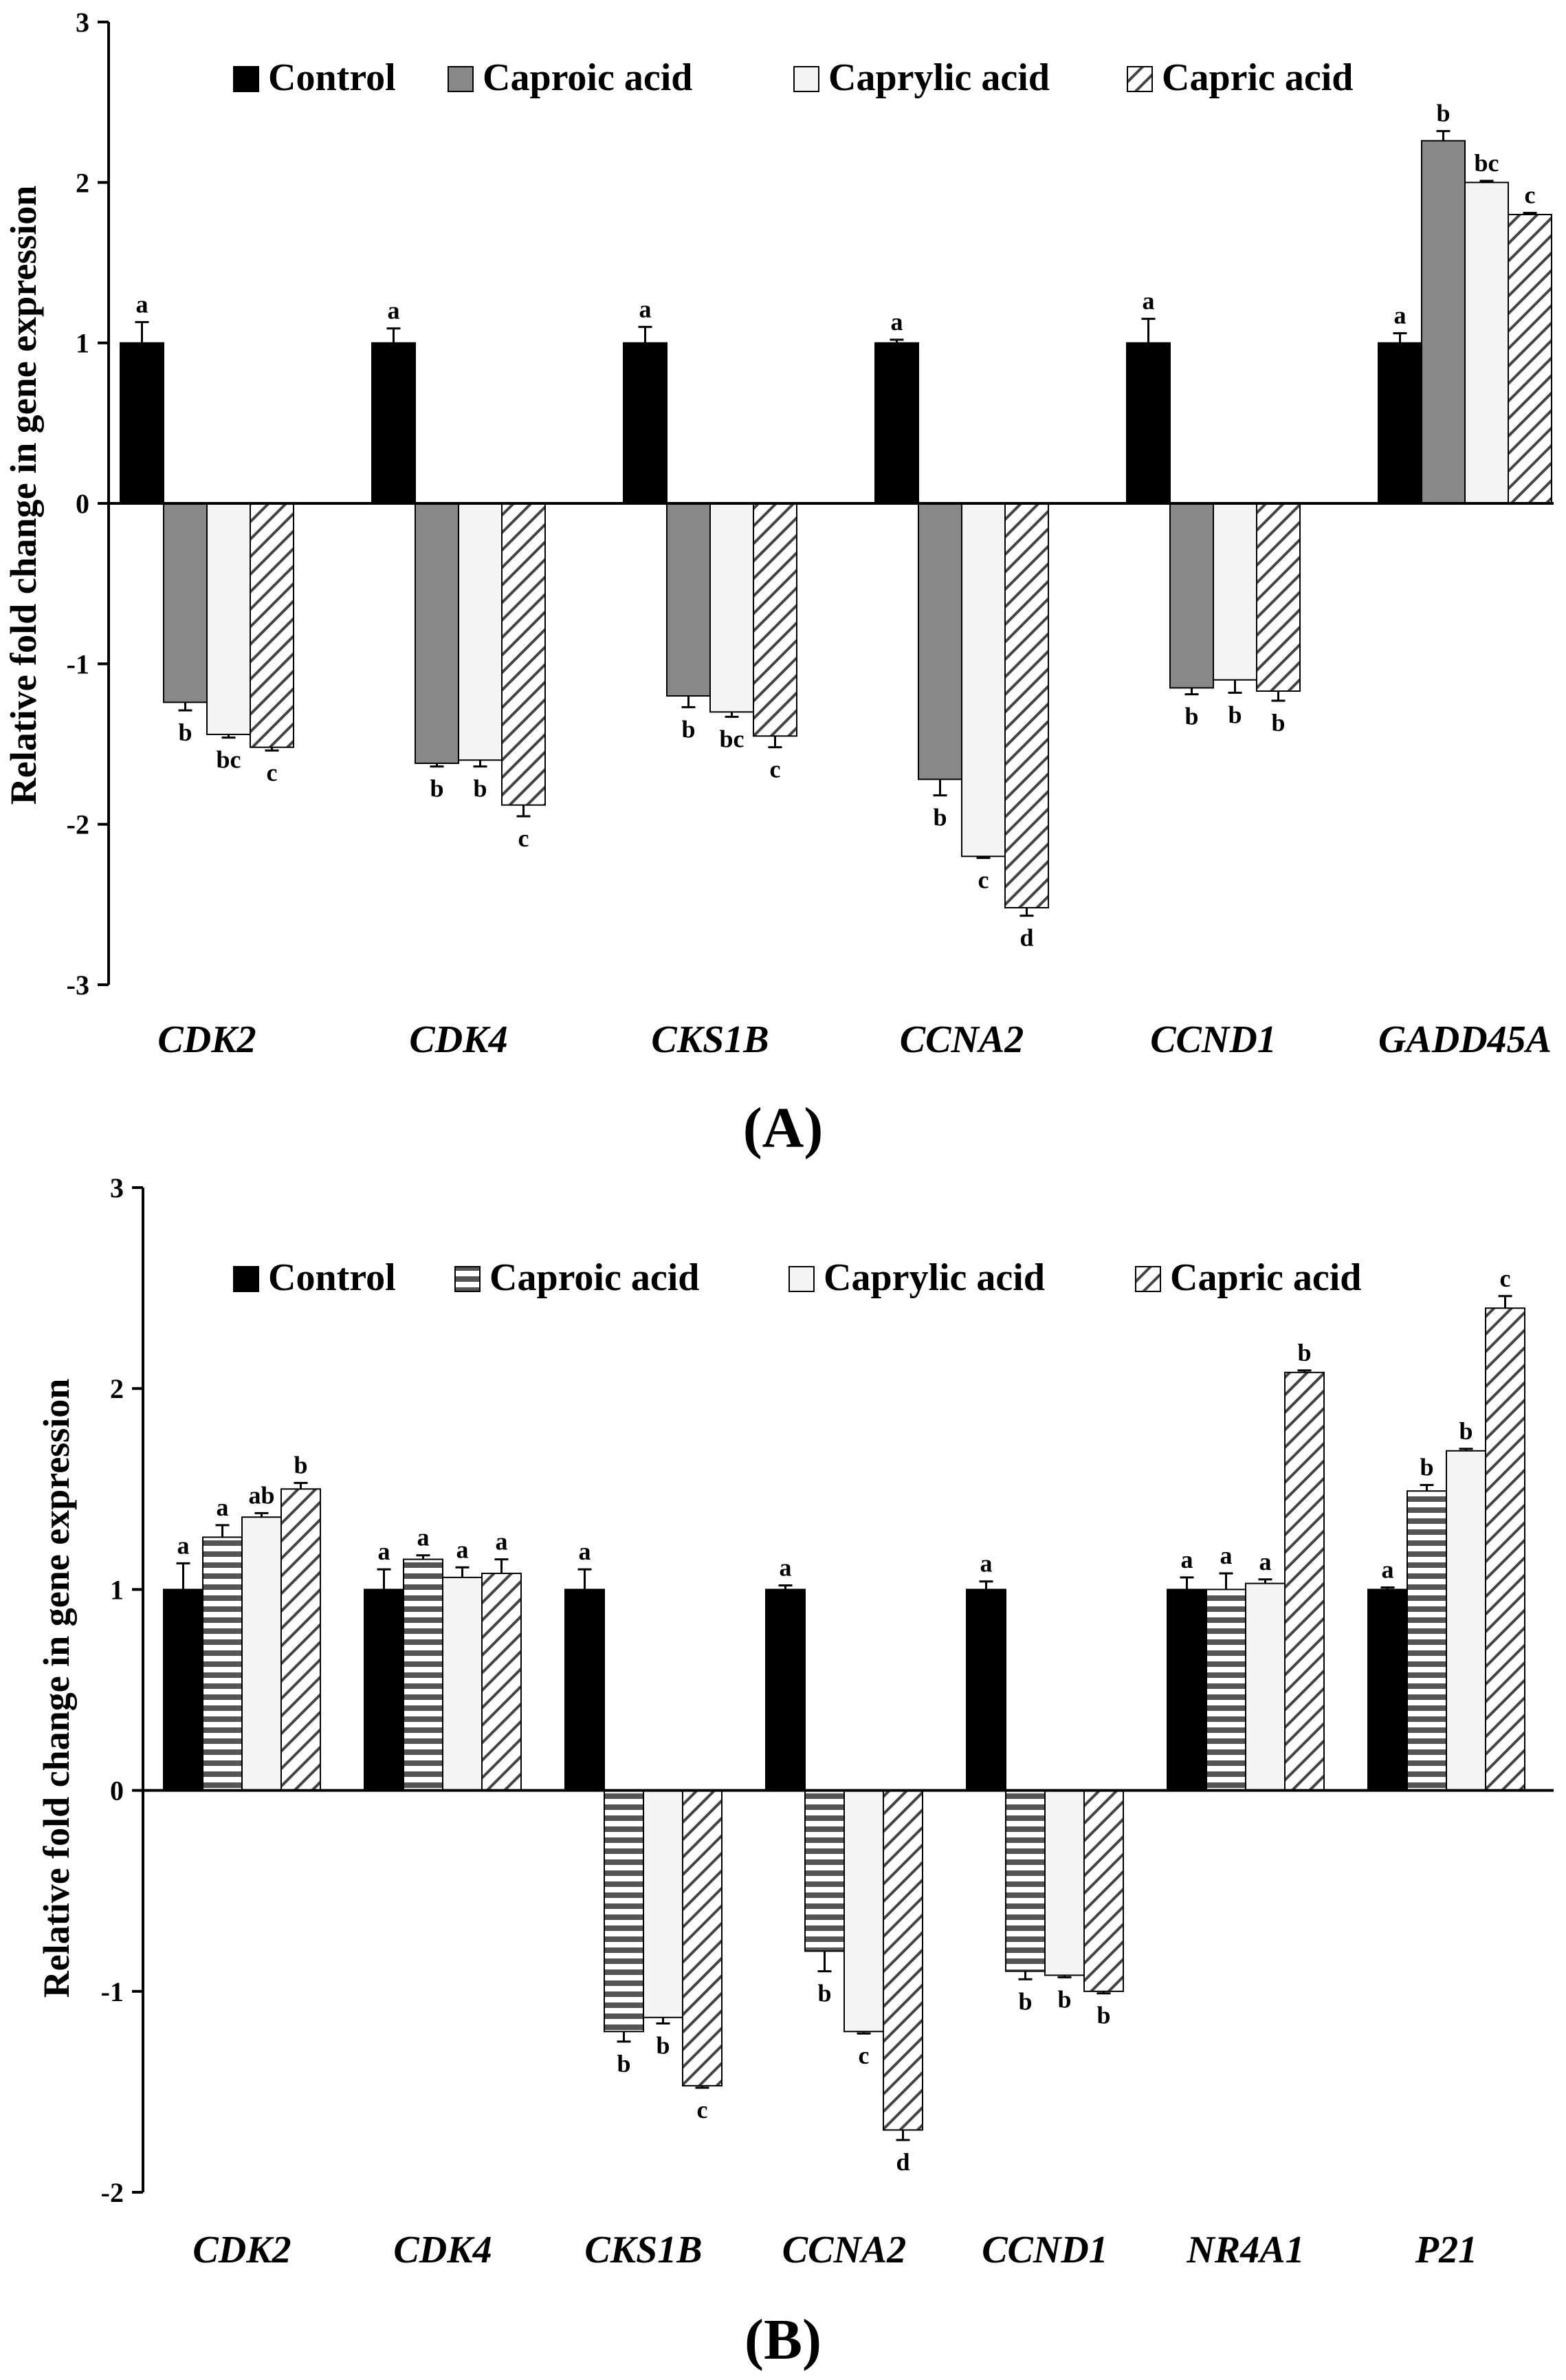 The height and width of the screenshot is (2380, 1566). Describe the element at coordinates (1026, 938) in the screenshot. I see `significance-label: d` at that location.